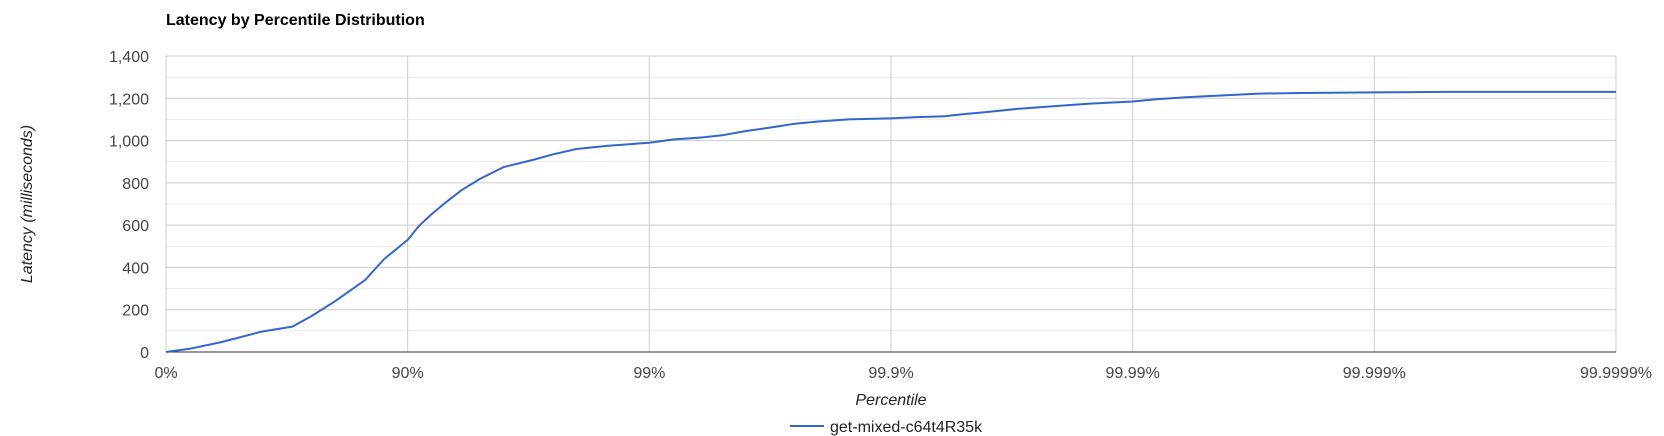 This screenshot has width=1664, height=436. I want to click on y-axis-title: Latency (milliseconds), so click(27, 204).